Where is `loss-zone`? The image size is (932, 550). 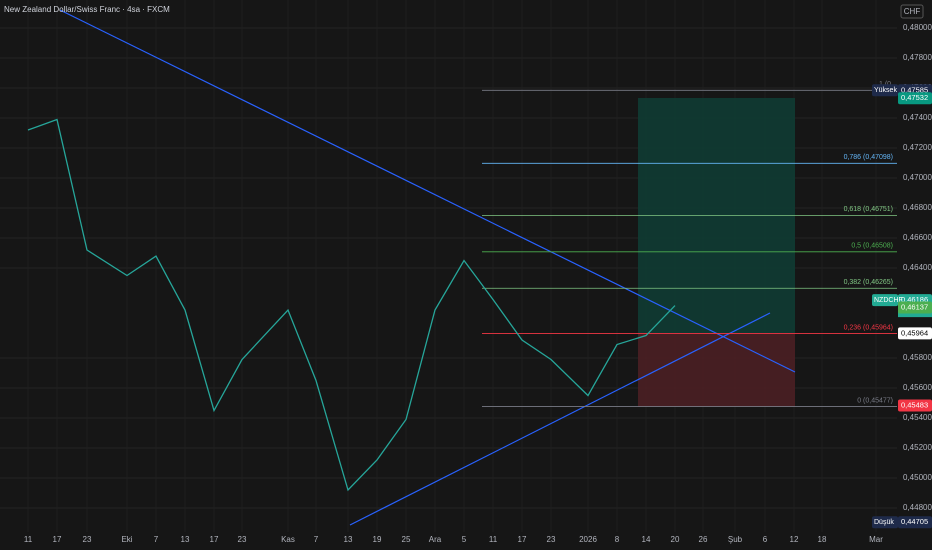
loss-zone is located at coordinates (716, 370).